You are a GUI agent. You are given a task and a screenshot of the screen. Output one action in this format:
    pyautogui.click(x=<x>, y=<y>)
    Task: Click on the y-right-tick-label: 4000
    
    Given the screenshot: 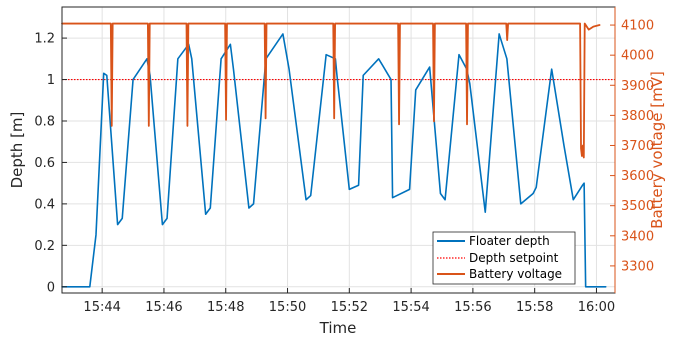 What is the action you would take?
    pyautogui.click(x=637, y=56)
    